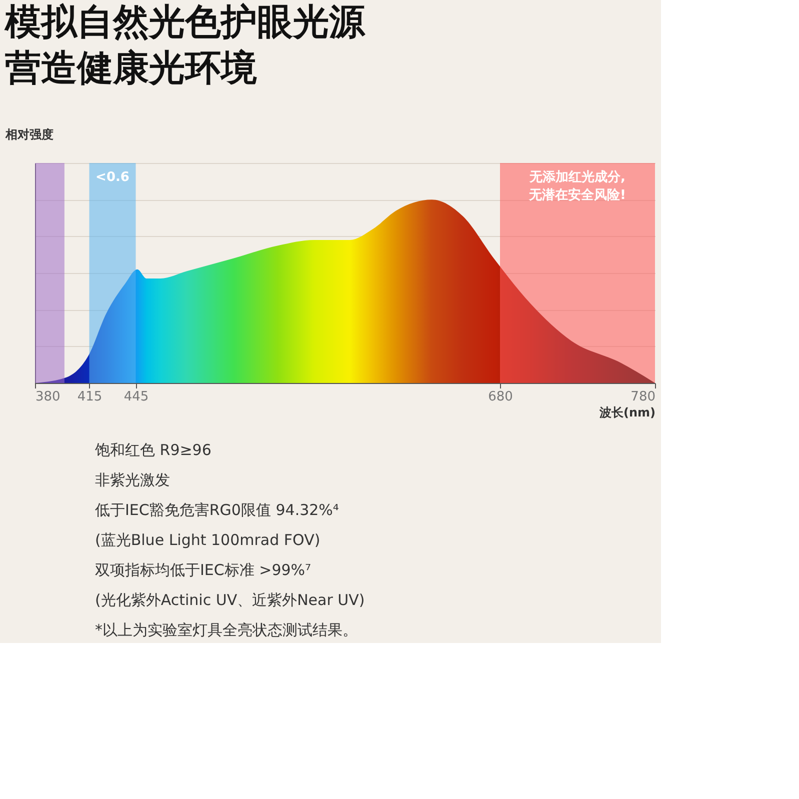 This screenshot has height=799, width=799. Describe the element at coordinates (136, 397) in the screenshot. I see `x-tick-label: 445` at that location.